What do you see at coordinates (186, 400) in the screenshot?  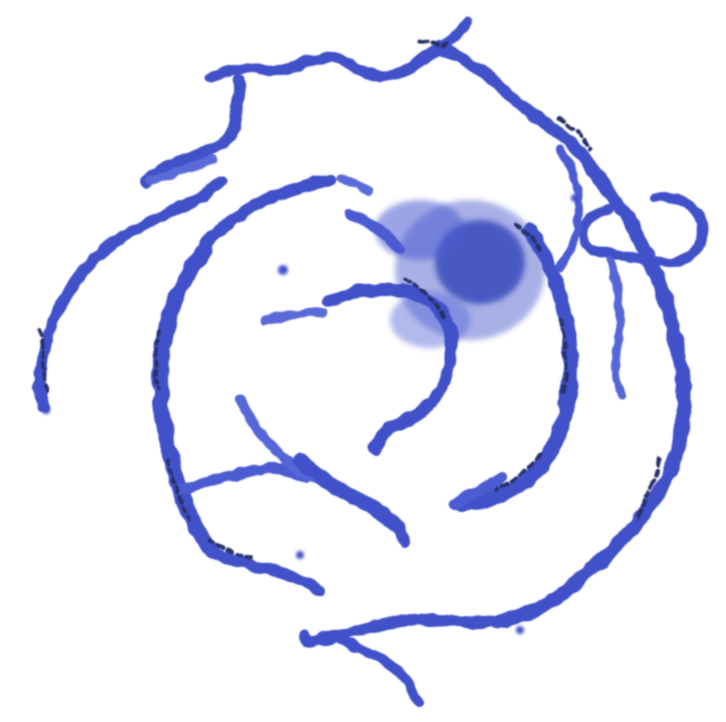 I see `middle-arm-left-stroke` at bounding box center [186, 400].